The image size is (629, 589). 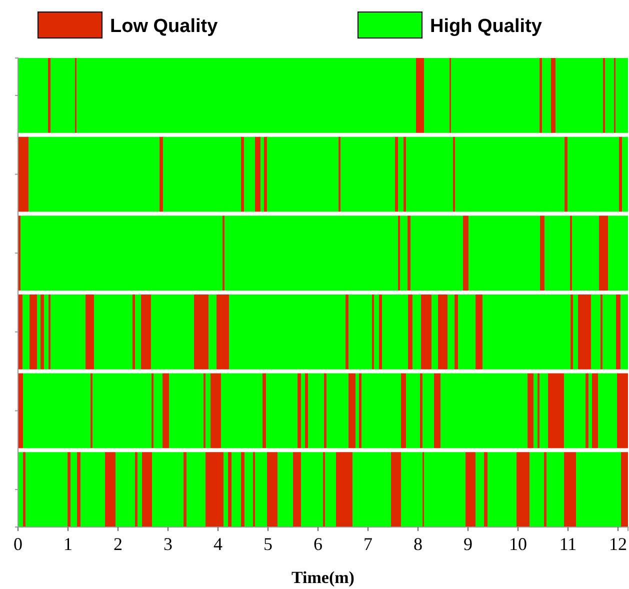 What do you see at coordinates (218, 544) in the screenshot?
I see `x-tick-label: 4` at bounding box center [218, 544].